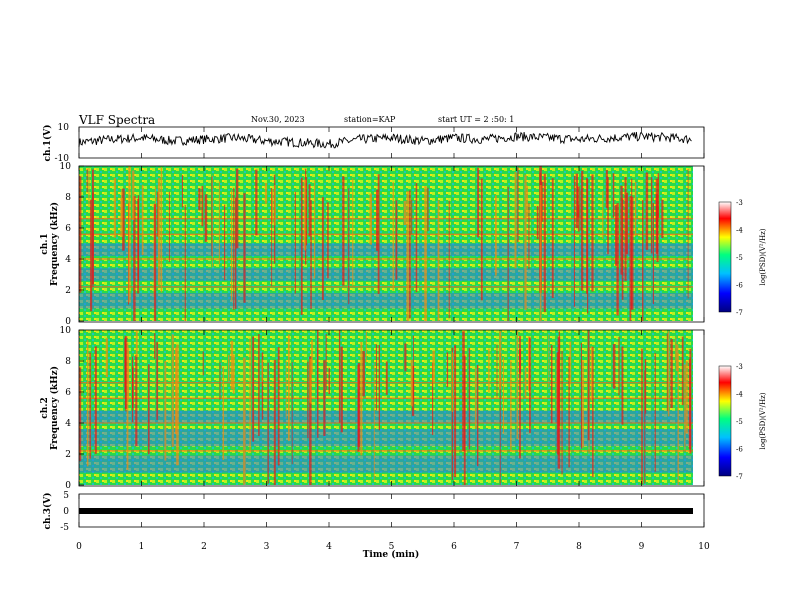  Describe the element at coordinates (45, 407) in the screenshot. I see `ch2-spec-ylabel-channel: ch.2` at that location.